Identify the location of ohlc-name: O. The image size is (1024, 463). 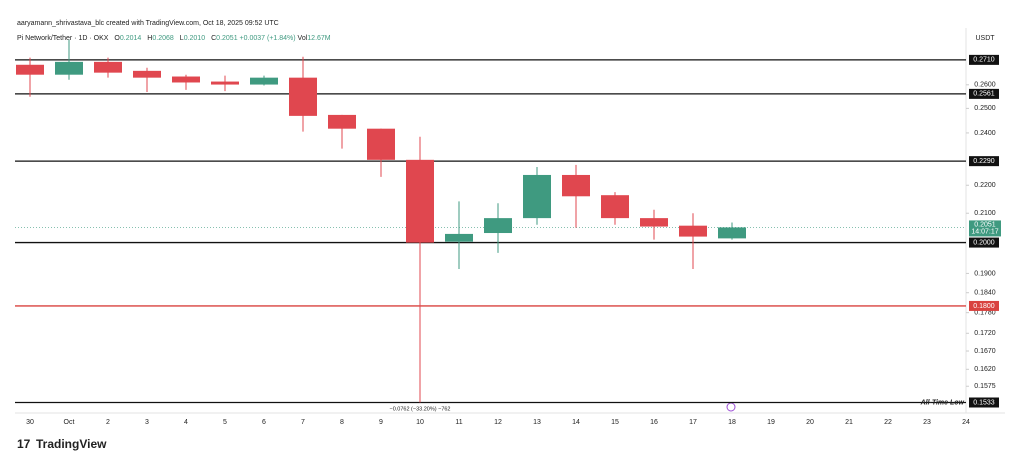
(117, 38).